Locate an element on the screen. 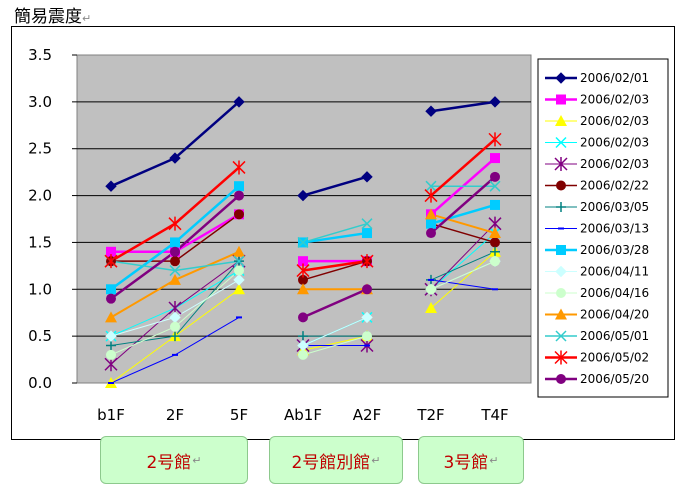 Image resolution: width=690 pixels, height=503 pixels. legend-entry-label: 2006/03/05 is located at coordinates (614, 207).